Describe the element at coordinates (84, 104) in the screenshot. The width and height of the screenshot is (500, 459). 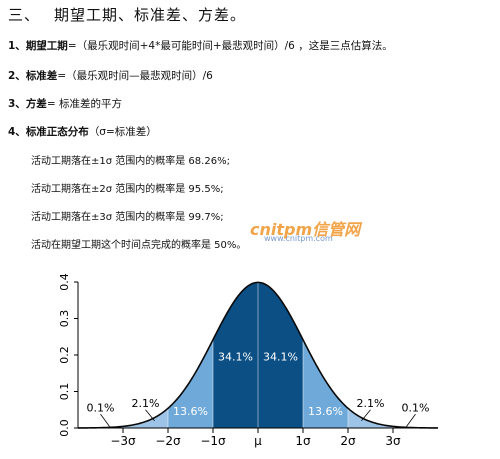
I see `item-text: = 标准差的平方` at that location.